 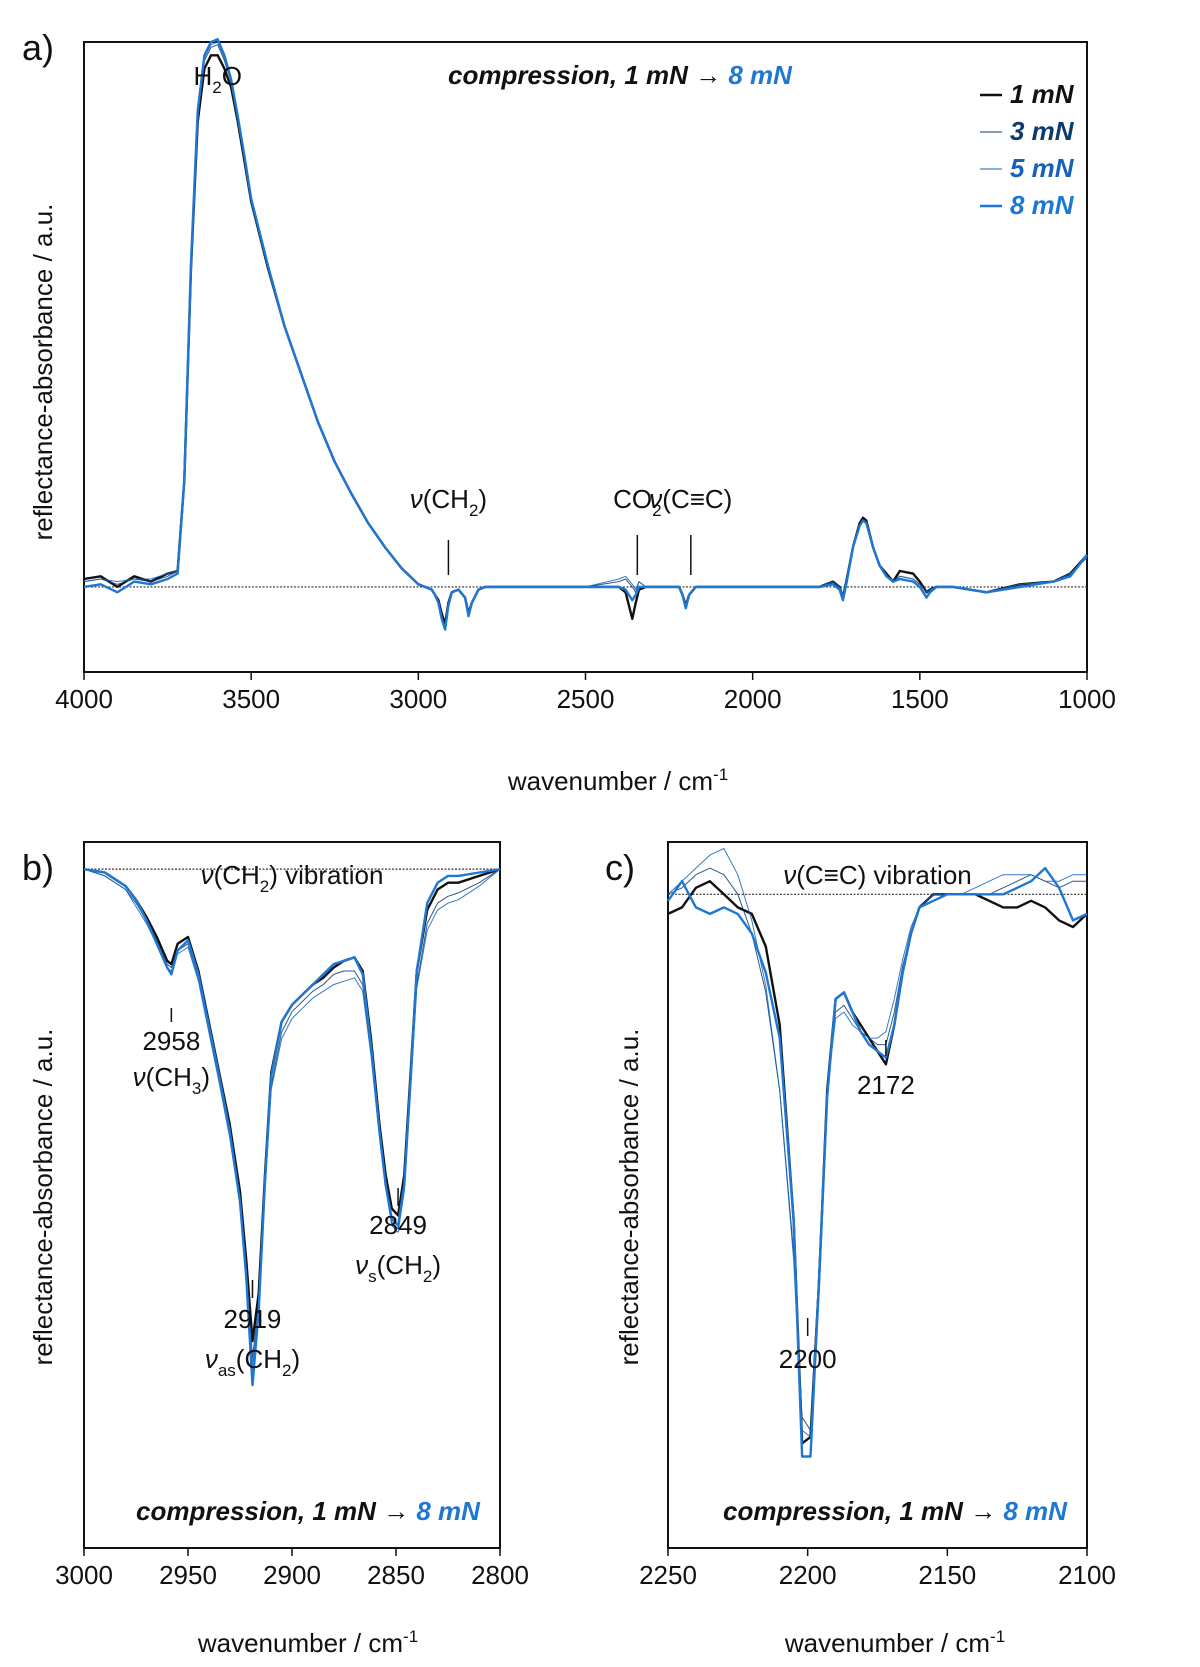 What do you see at coordinates (43, 372) in the screenshot?
I see `y-axis-title-a: reflectance-absorbance / a.u.` at bounding box center [43, 372].